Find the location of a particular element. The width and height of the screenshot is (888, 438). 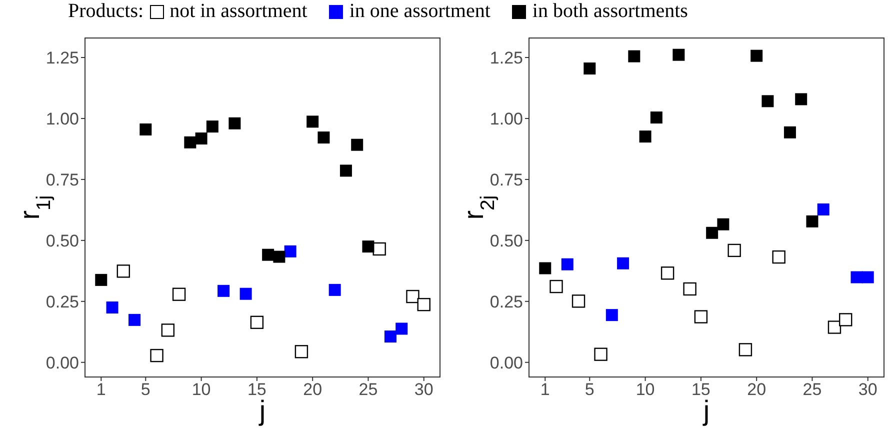

legend-label: not in assortment is located at coordinates (239, 11).